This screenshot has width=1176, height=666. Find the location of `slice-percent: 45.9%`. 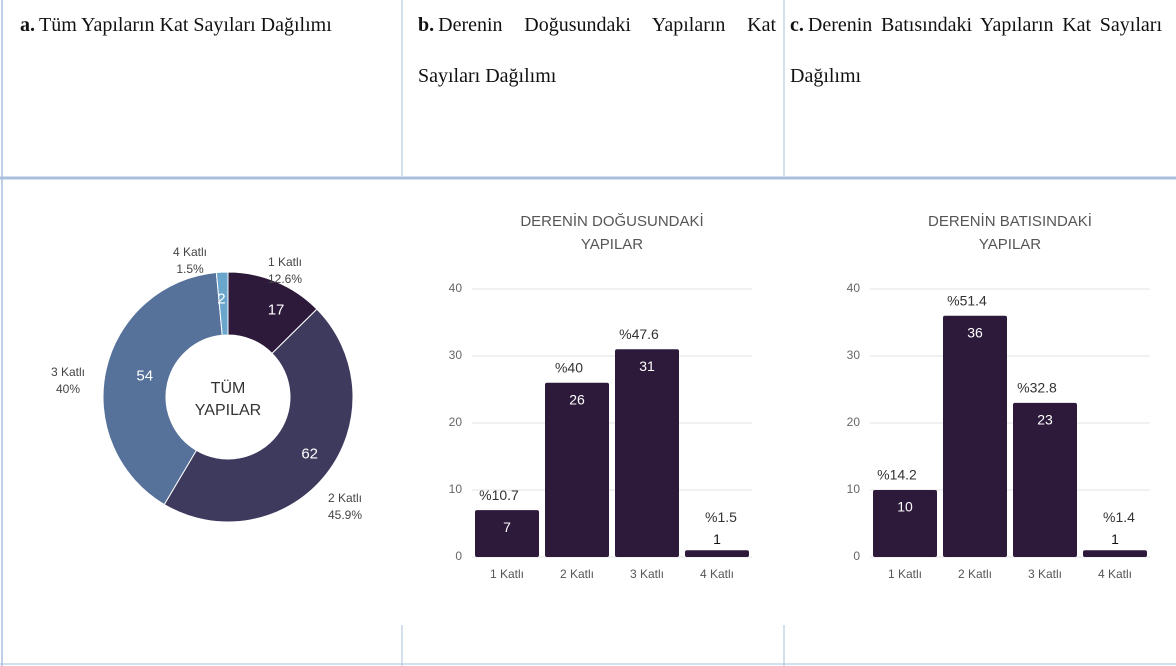

slice-percent: 45.9% is located at coordinates (345, 515).